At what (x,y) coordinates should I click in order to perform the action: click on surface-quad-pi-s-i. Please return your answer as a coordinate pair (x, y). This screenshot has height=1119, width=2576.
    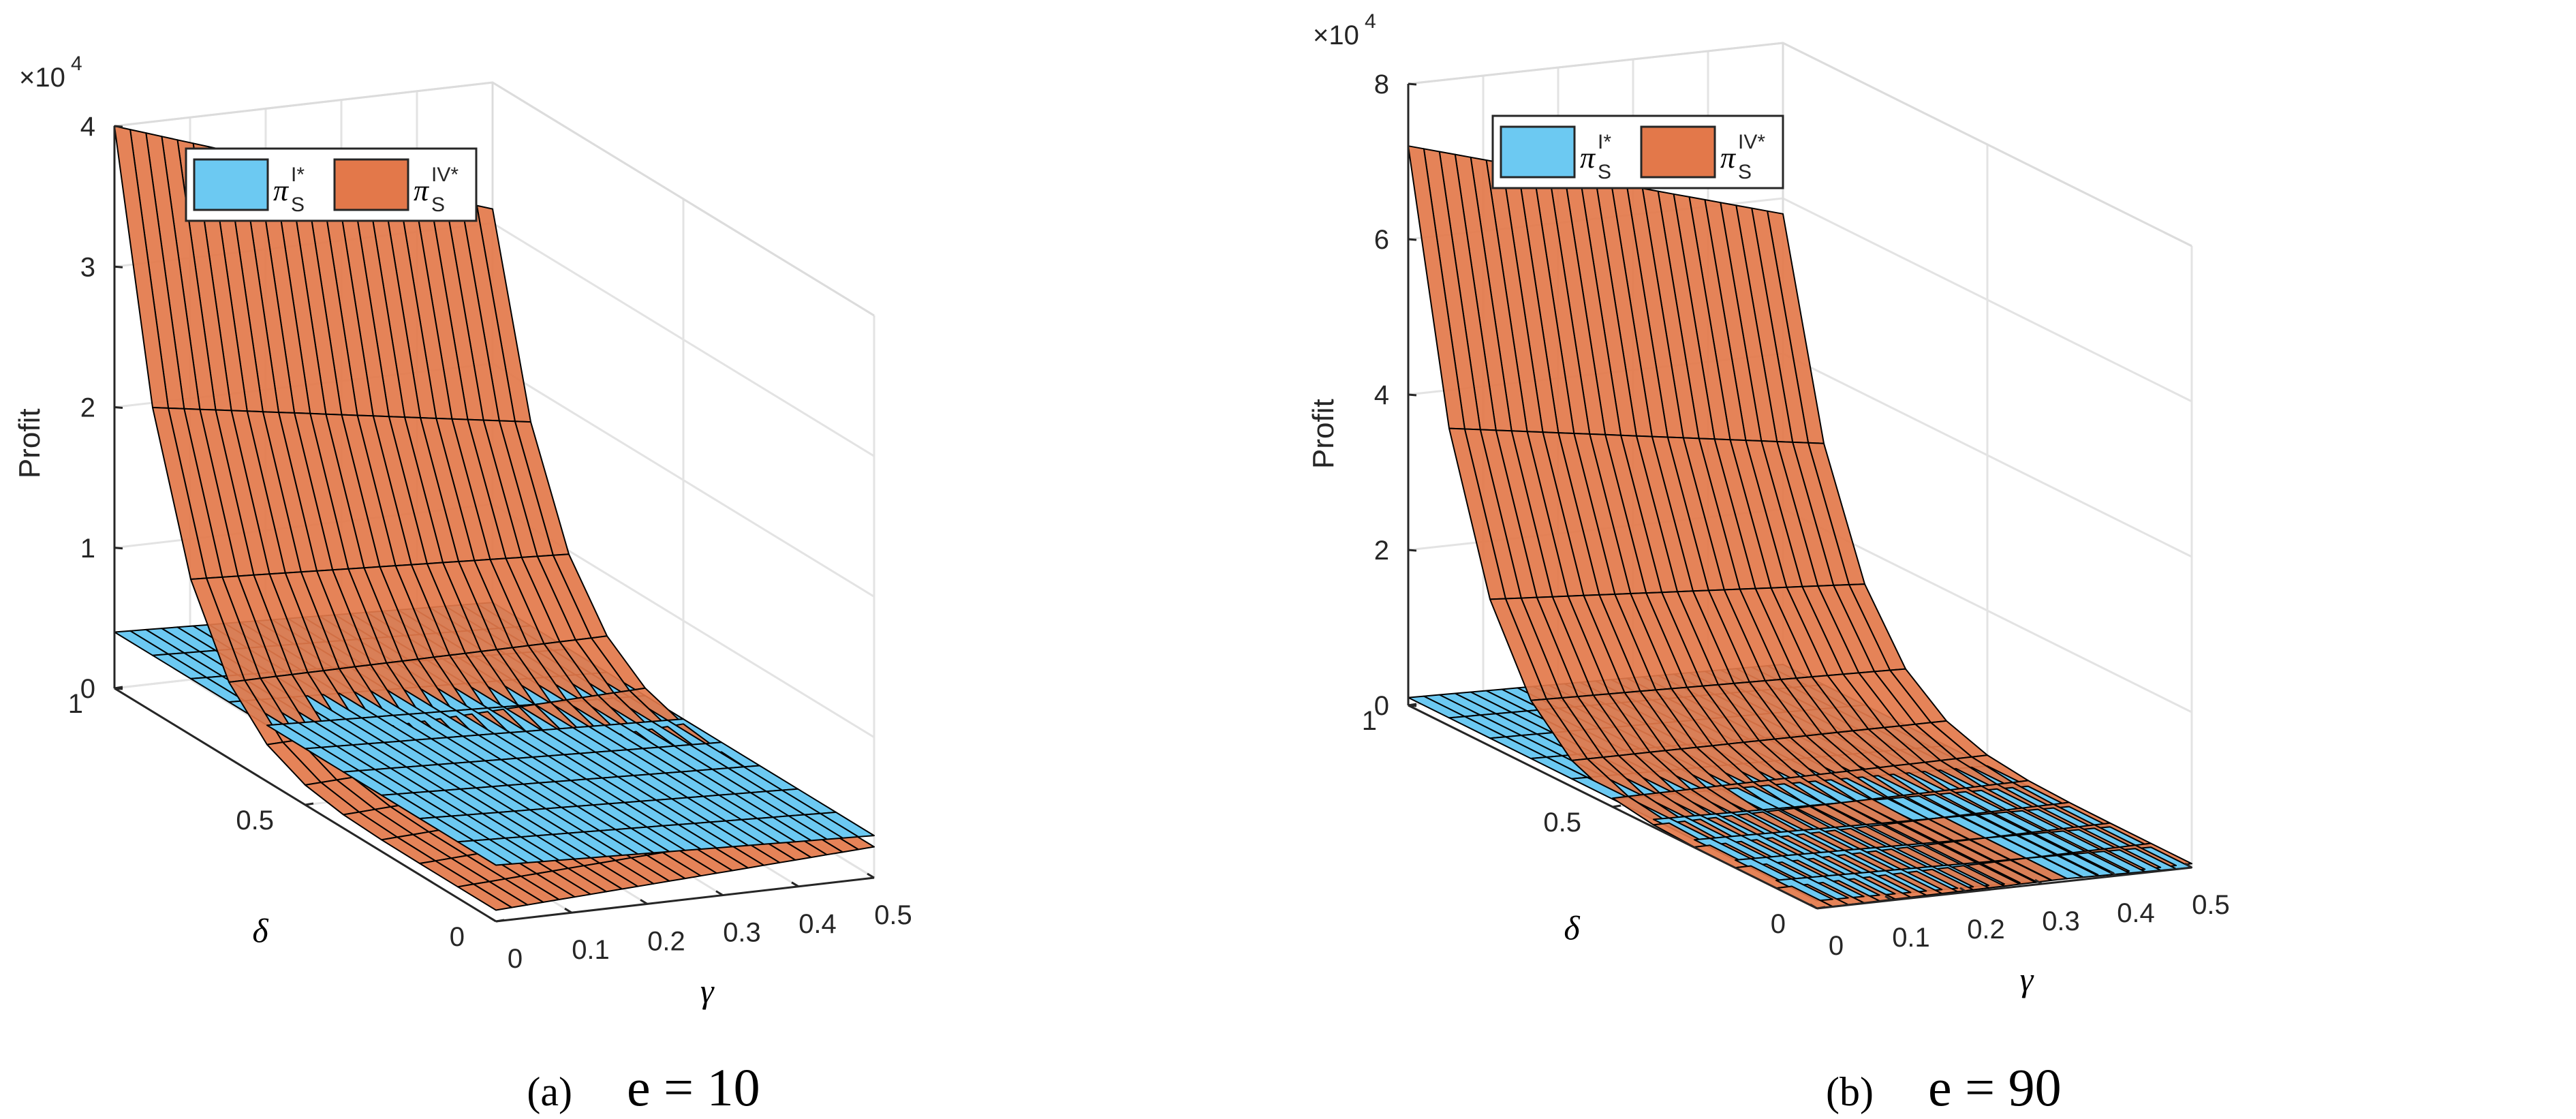
    Looking at the image, I should click on (485, 853).